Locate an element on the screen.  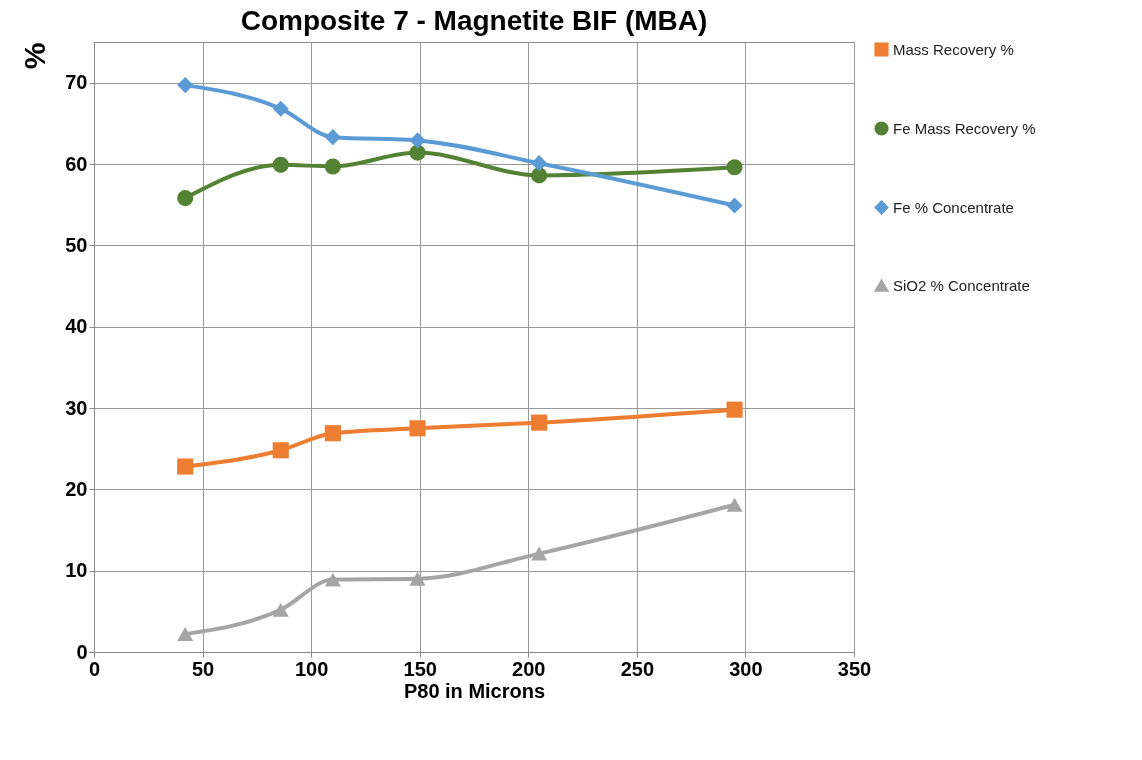
x-tick-label: 50 is located at coordinates (203, 668).